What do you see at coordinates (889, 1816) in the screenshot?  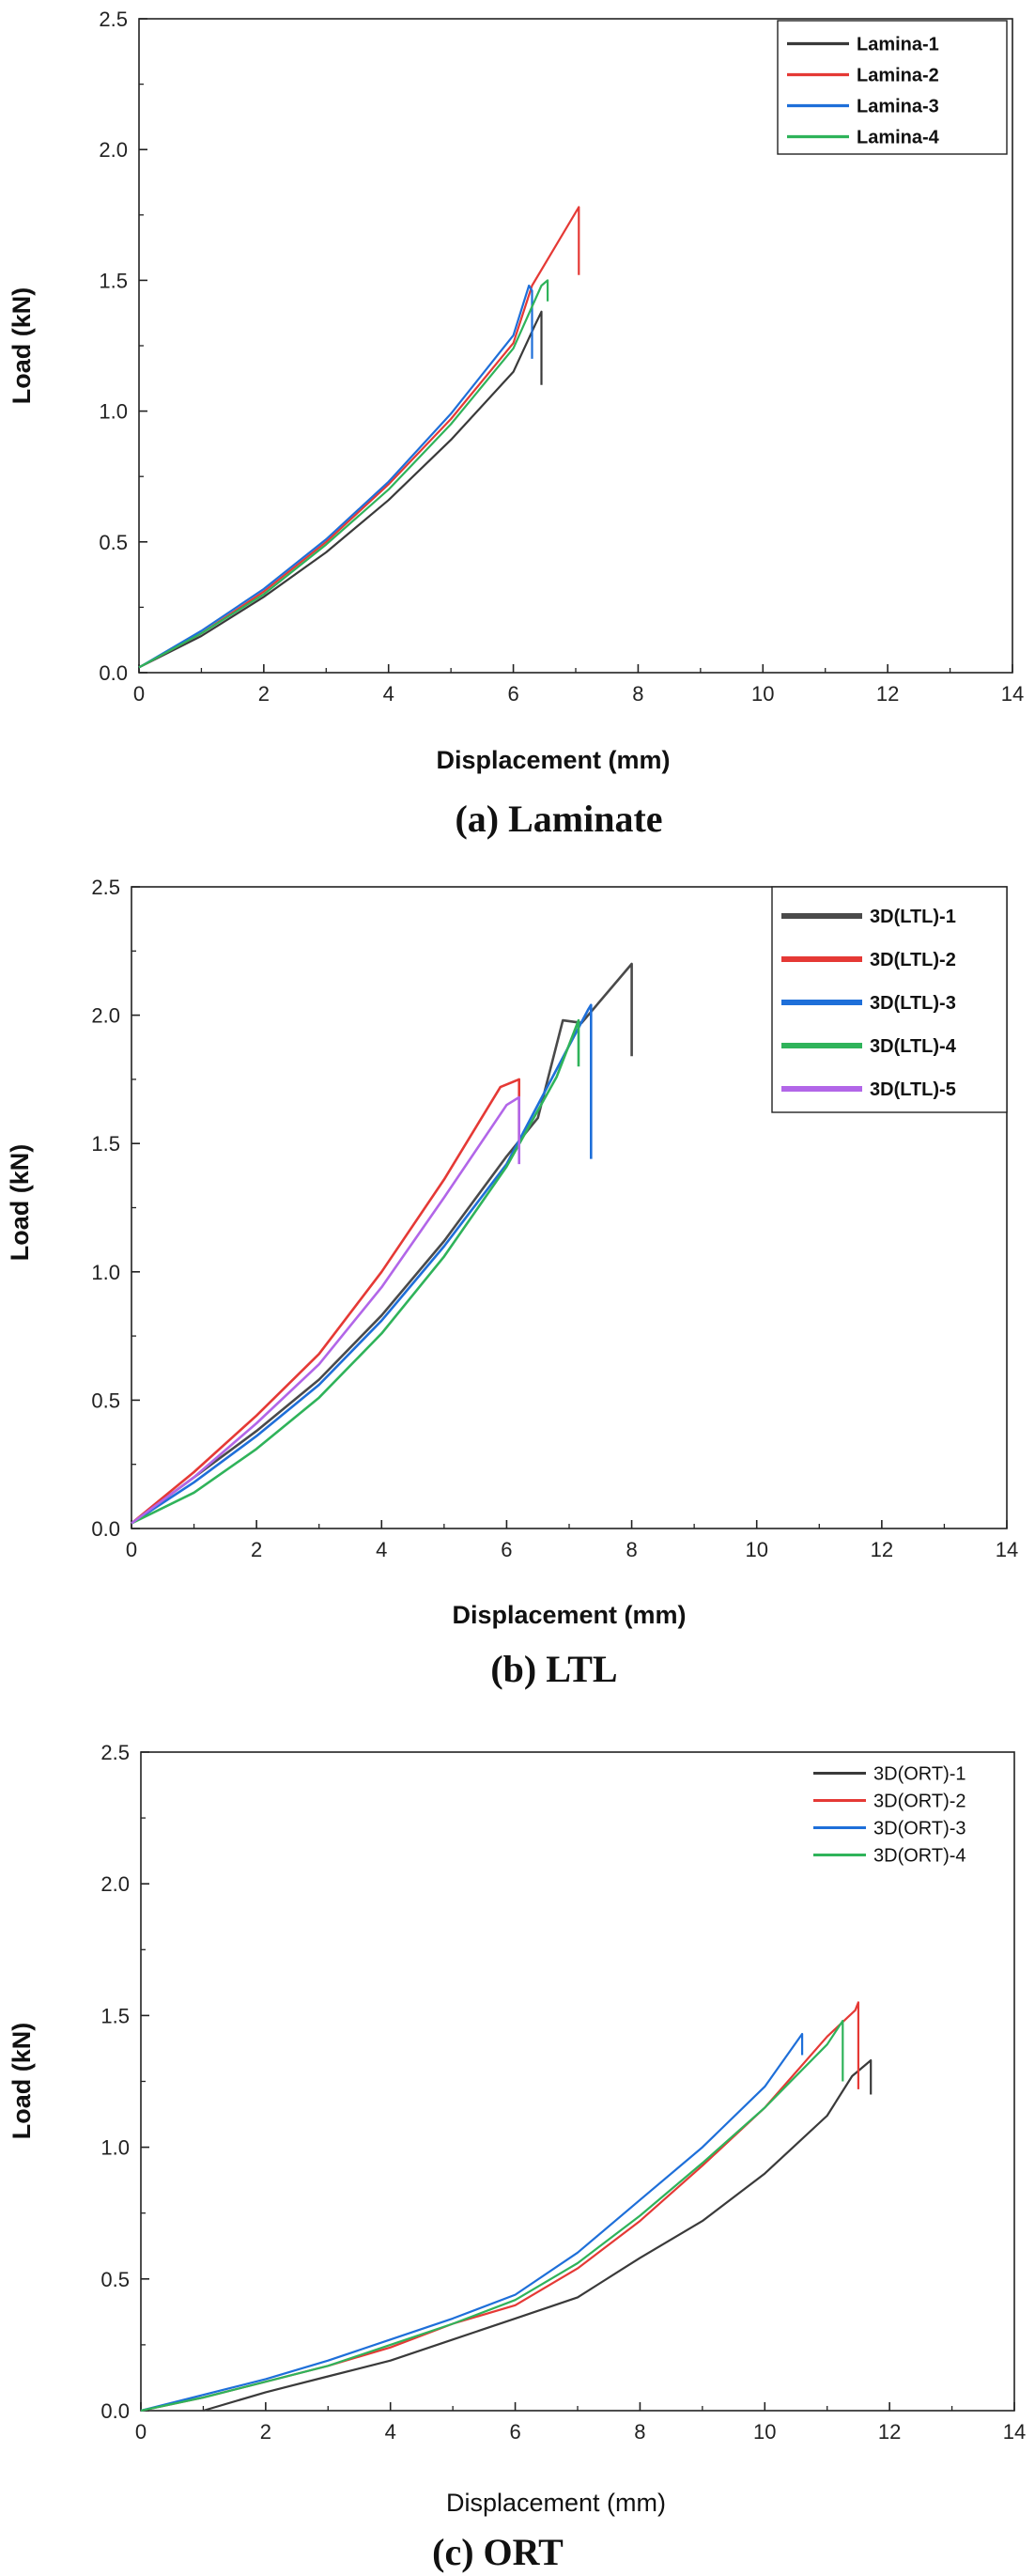 I see `legend: 3D(ORT)-1 3D(ORT)-2 3D(ORT)-3 3D(ORT)-4` at bounding box center [889, 1816].